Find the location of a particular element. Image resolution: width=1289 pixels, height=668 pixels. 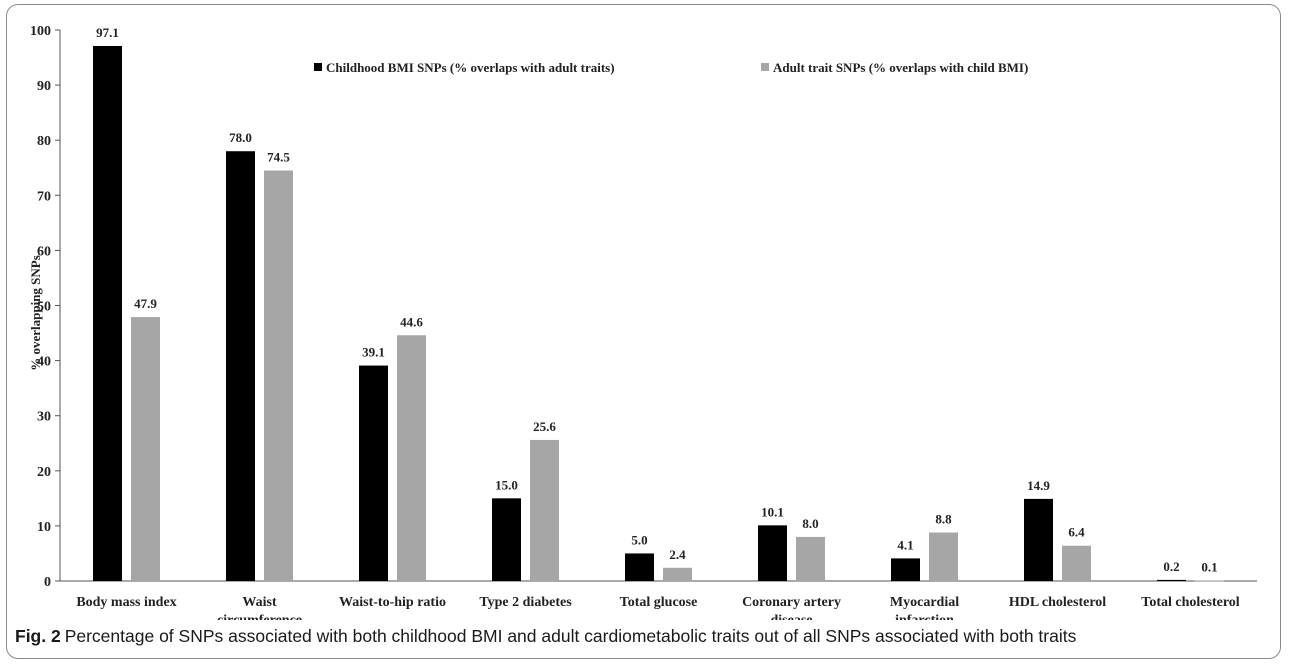

y-tick-label: 10 is located at coordinates (44, 527).